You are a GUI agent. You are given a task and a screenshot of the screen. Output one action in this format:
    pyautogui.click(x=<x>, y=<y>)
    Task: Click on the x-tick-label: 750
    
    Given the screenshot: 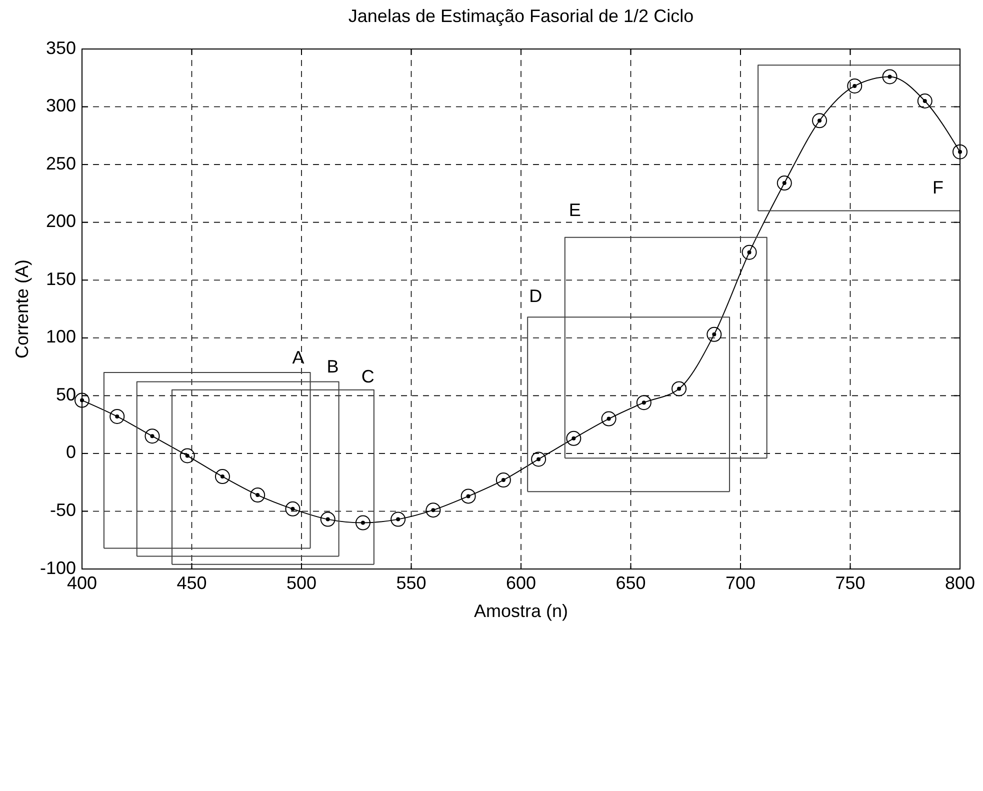 What is the action you would take?
    pyautogui.click(x=850, y=583)
    